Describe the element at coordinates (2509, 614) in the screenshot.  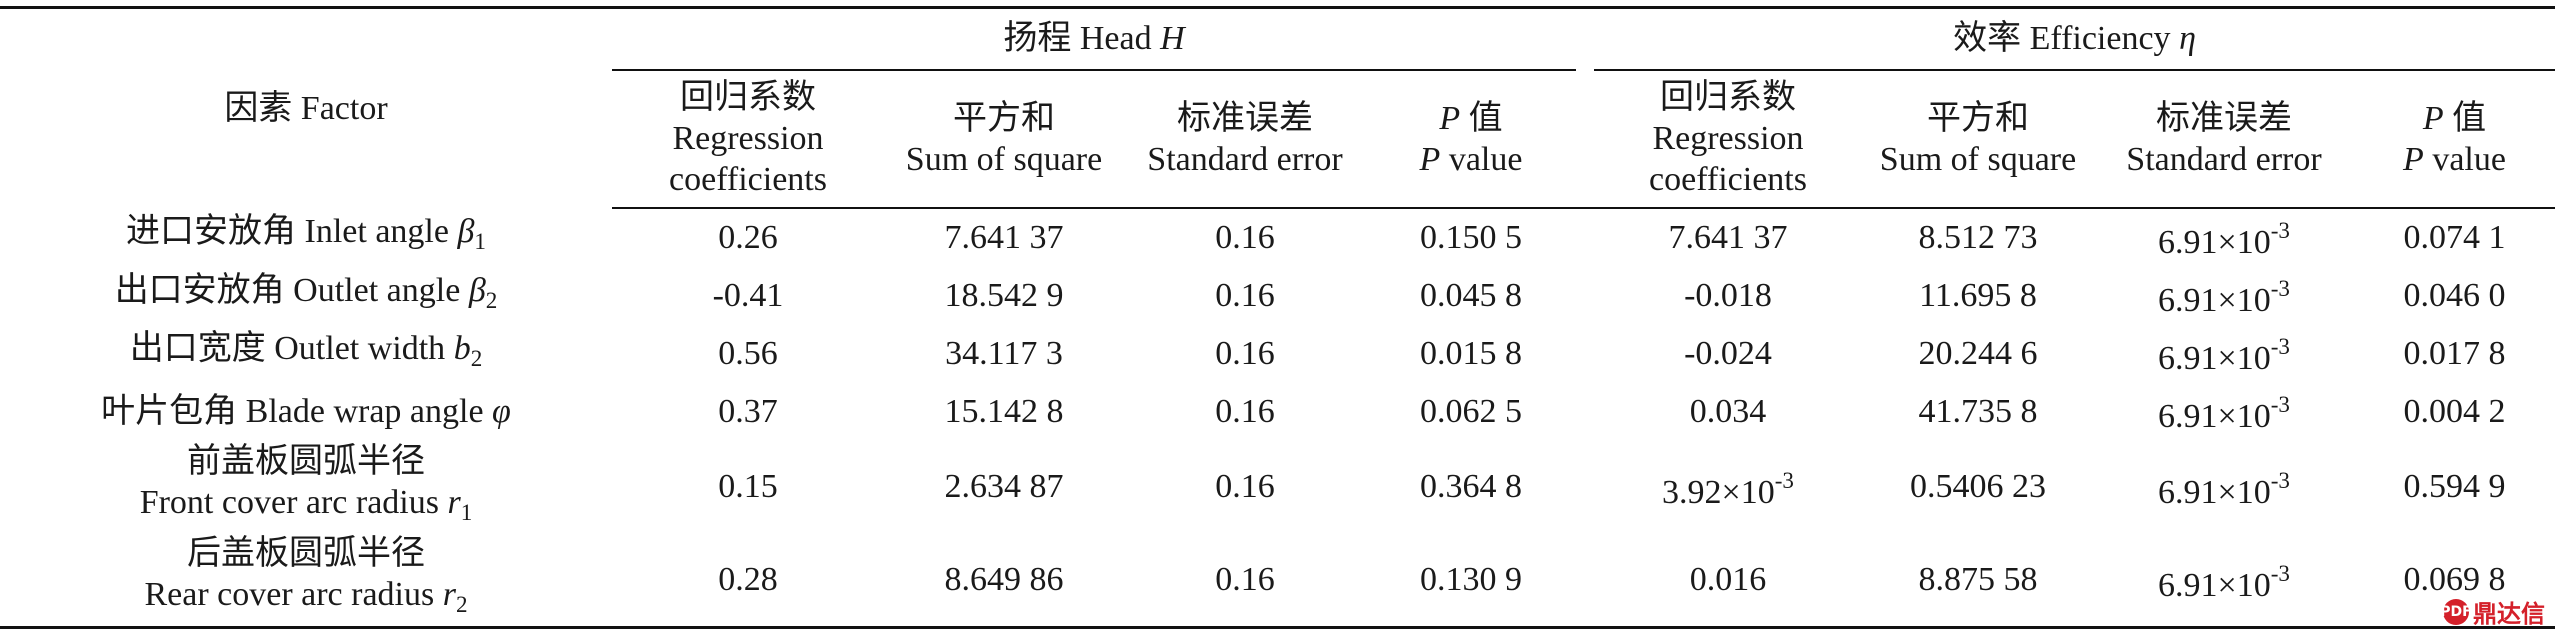
I see `watermark-text: 鼎达信` at that location.